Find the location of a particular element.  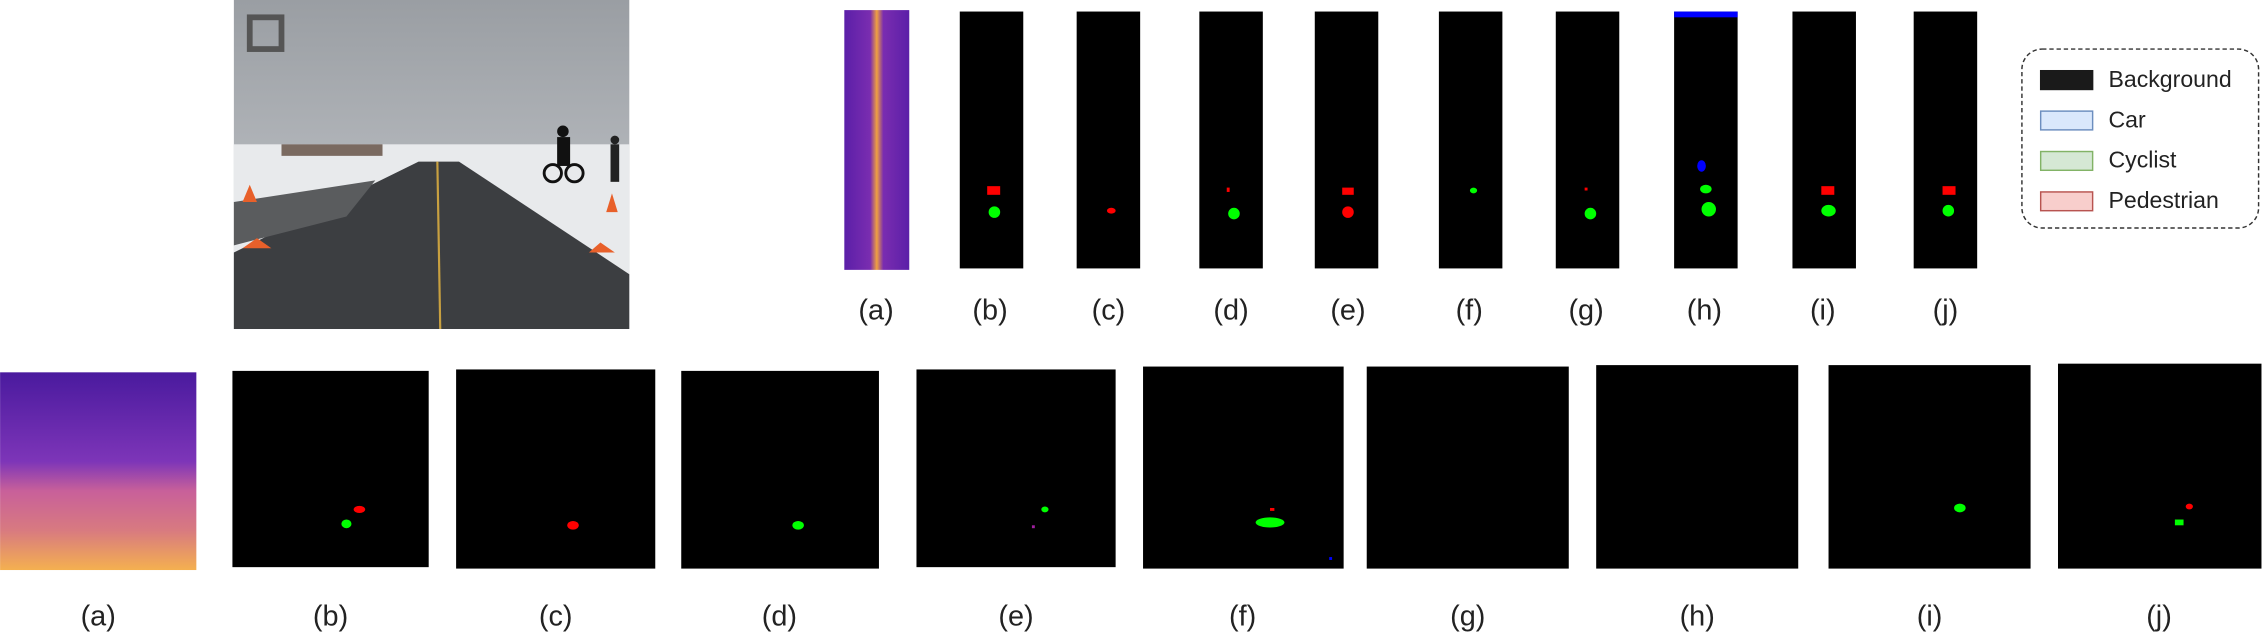

legend-box is located at coordinates (2140, 138).